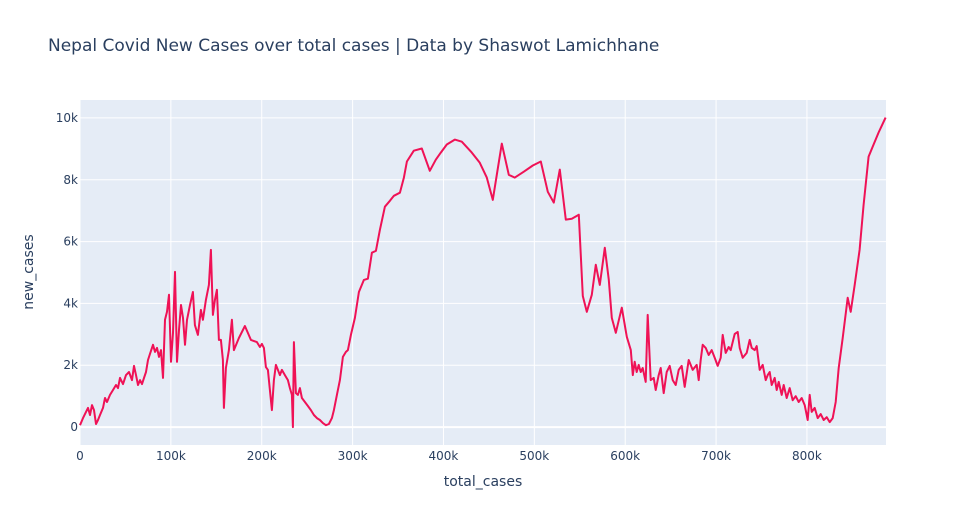 This screenshot has width=966, height=529. Describe the element at coordinates (444, 456) in the screenshot. I see `x-tick-label: 400k` at that location.